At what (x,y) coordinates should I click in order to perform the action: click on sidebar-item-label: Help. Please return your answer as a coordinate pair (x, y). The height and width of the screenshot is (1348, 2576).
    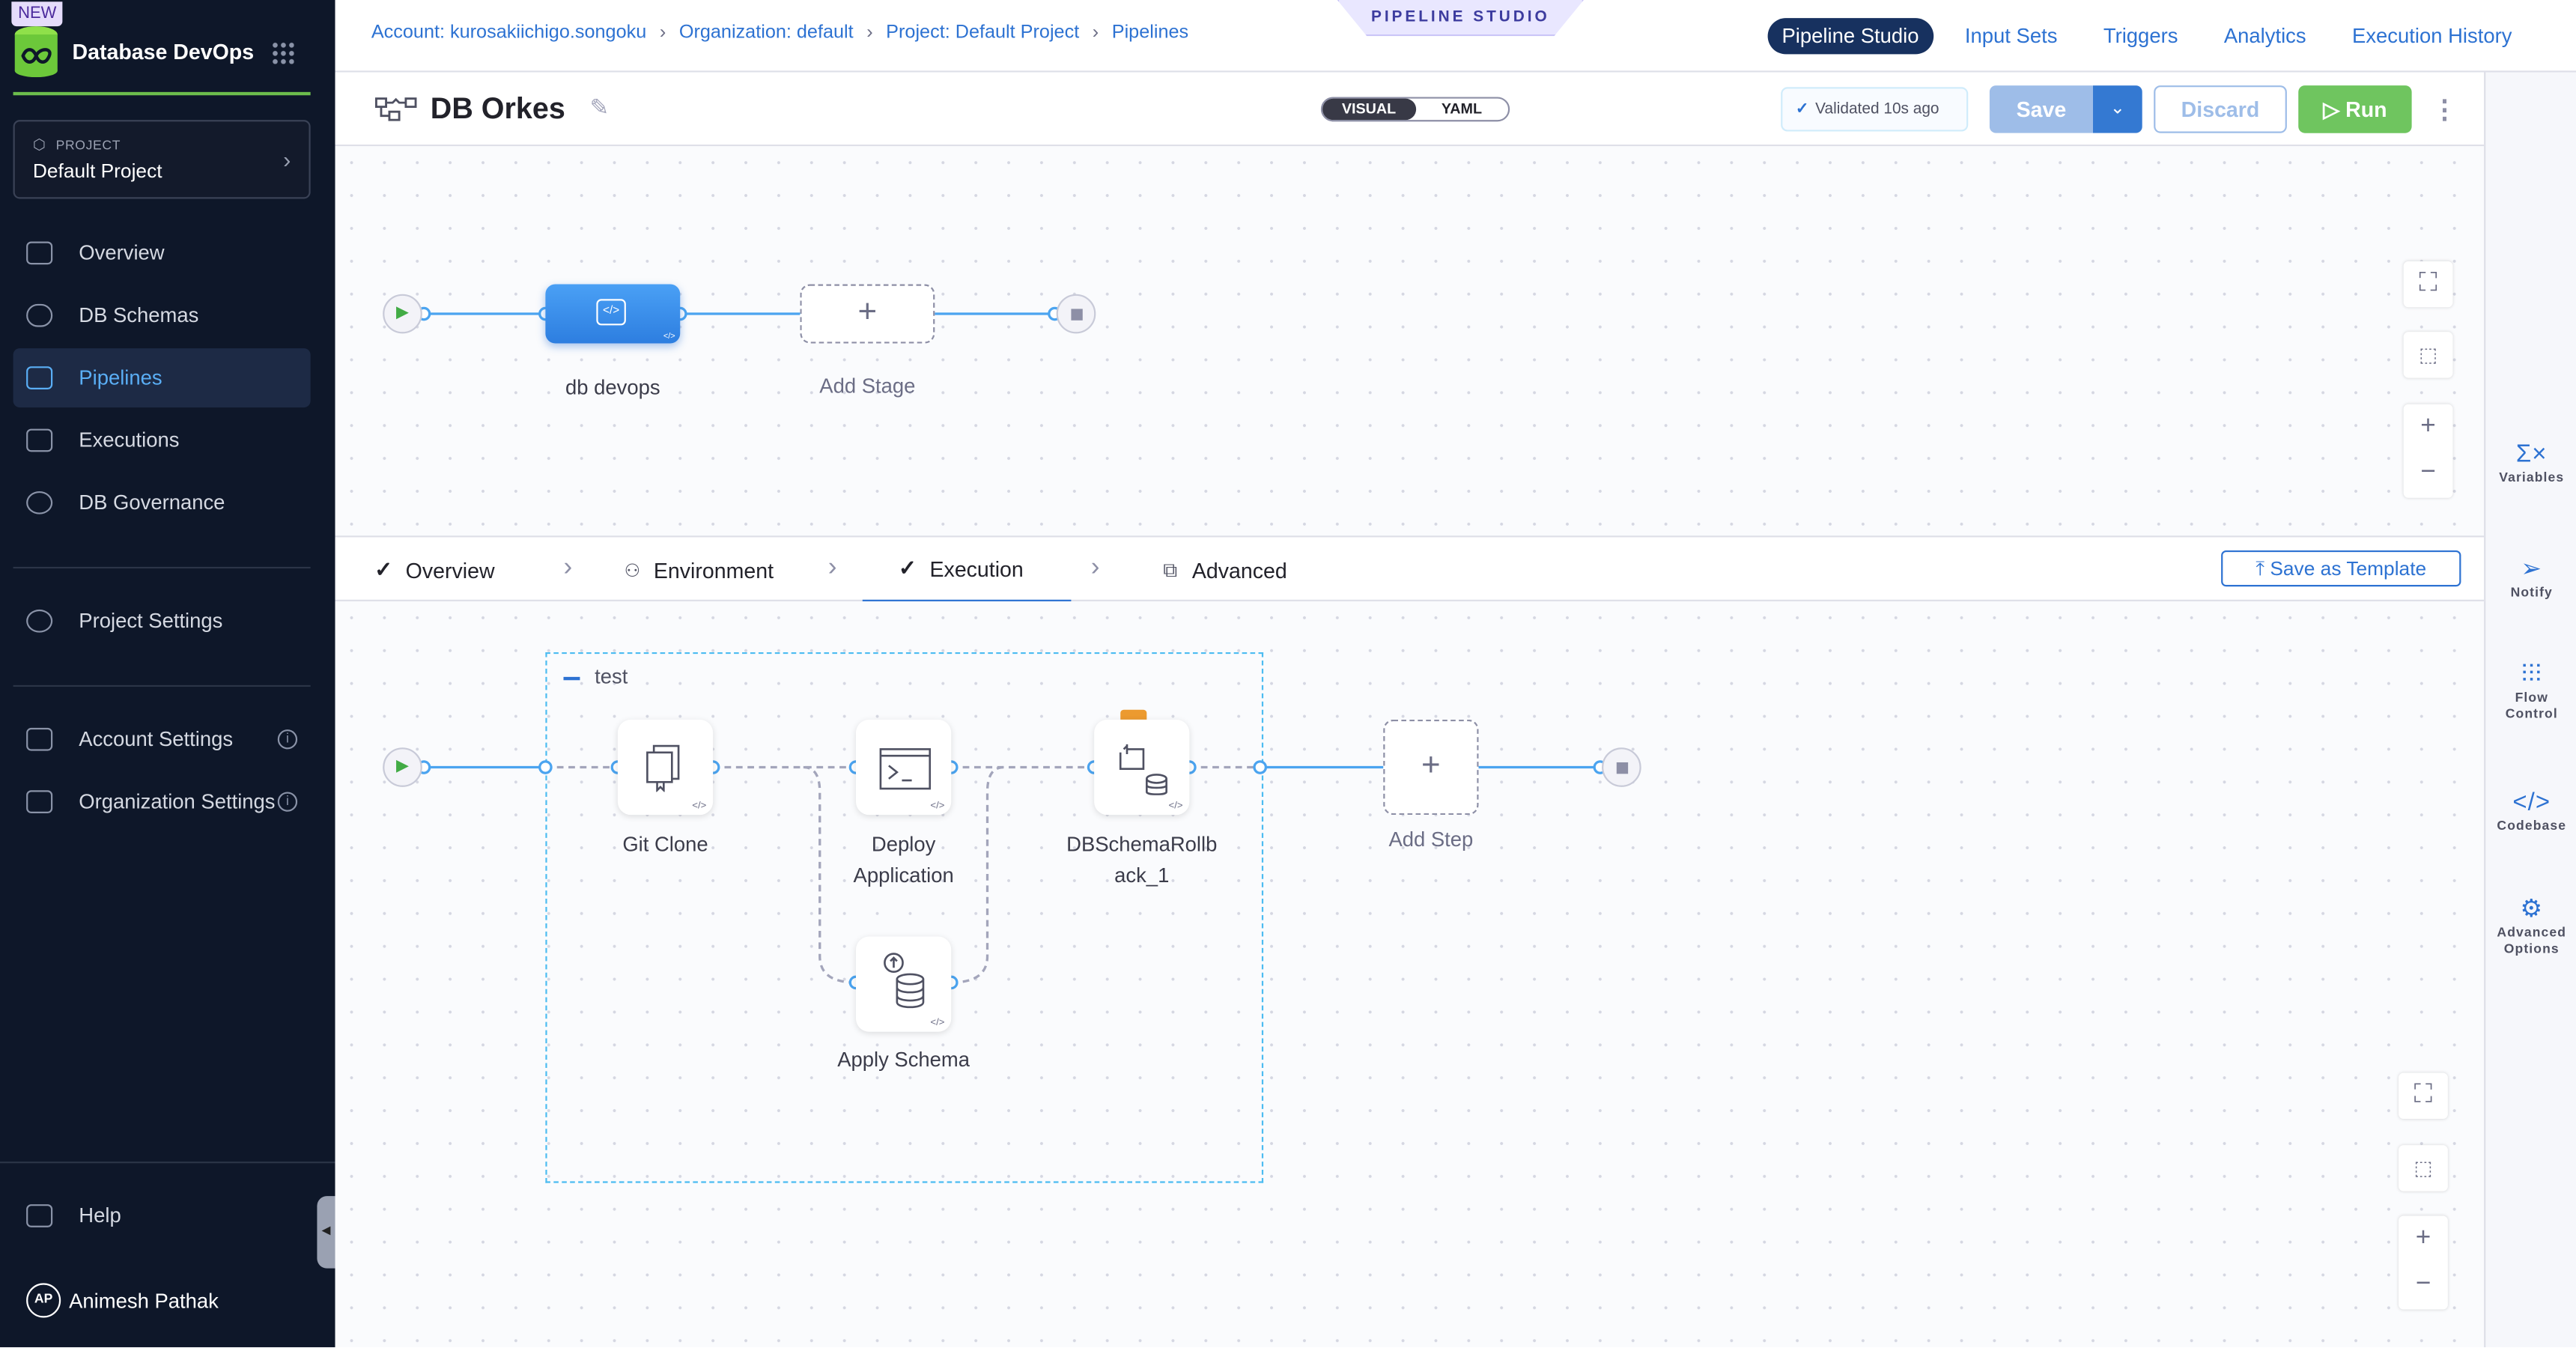
    Looking at the image, I should click on (100, 1215).